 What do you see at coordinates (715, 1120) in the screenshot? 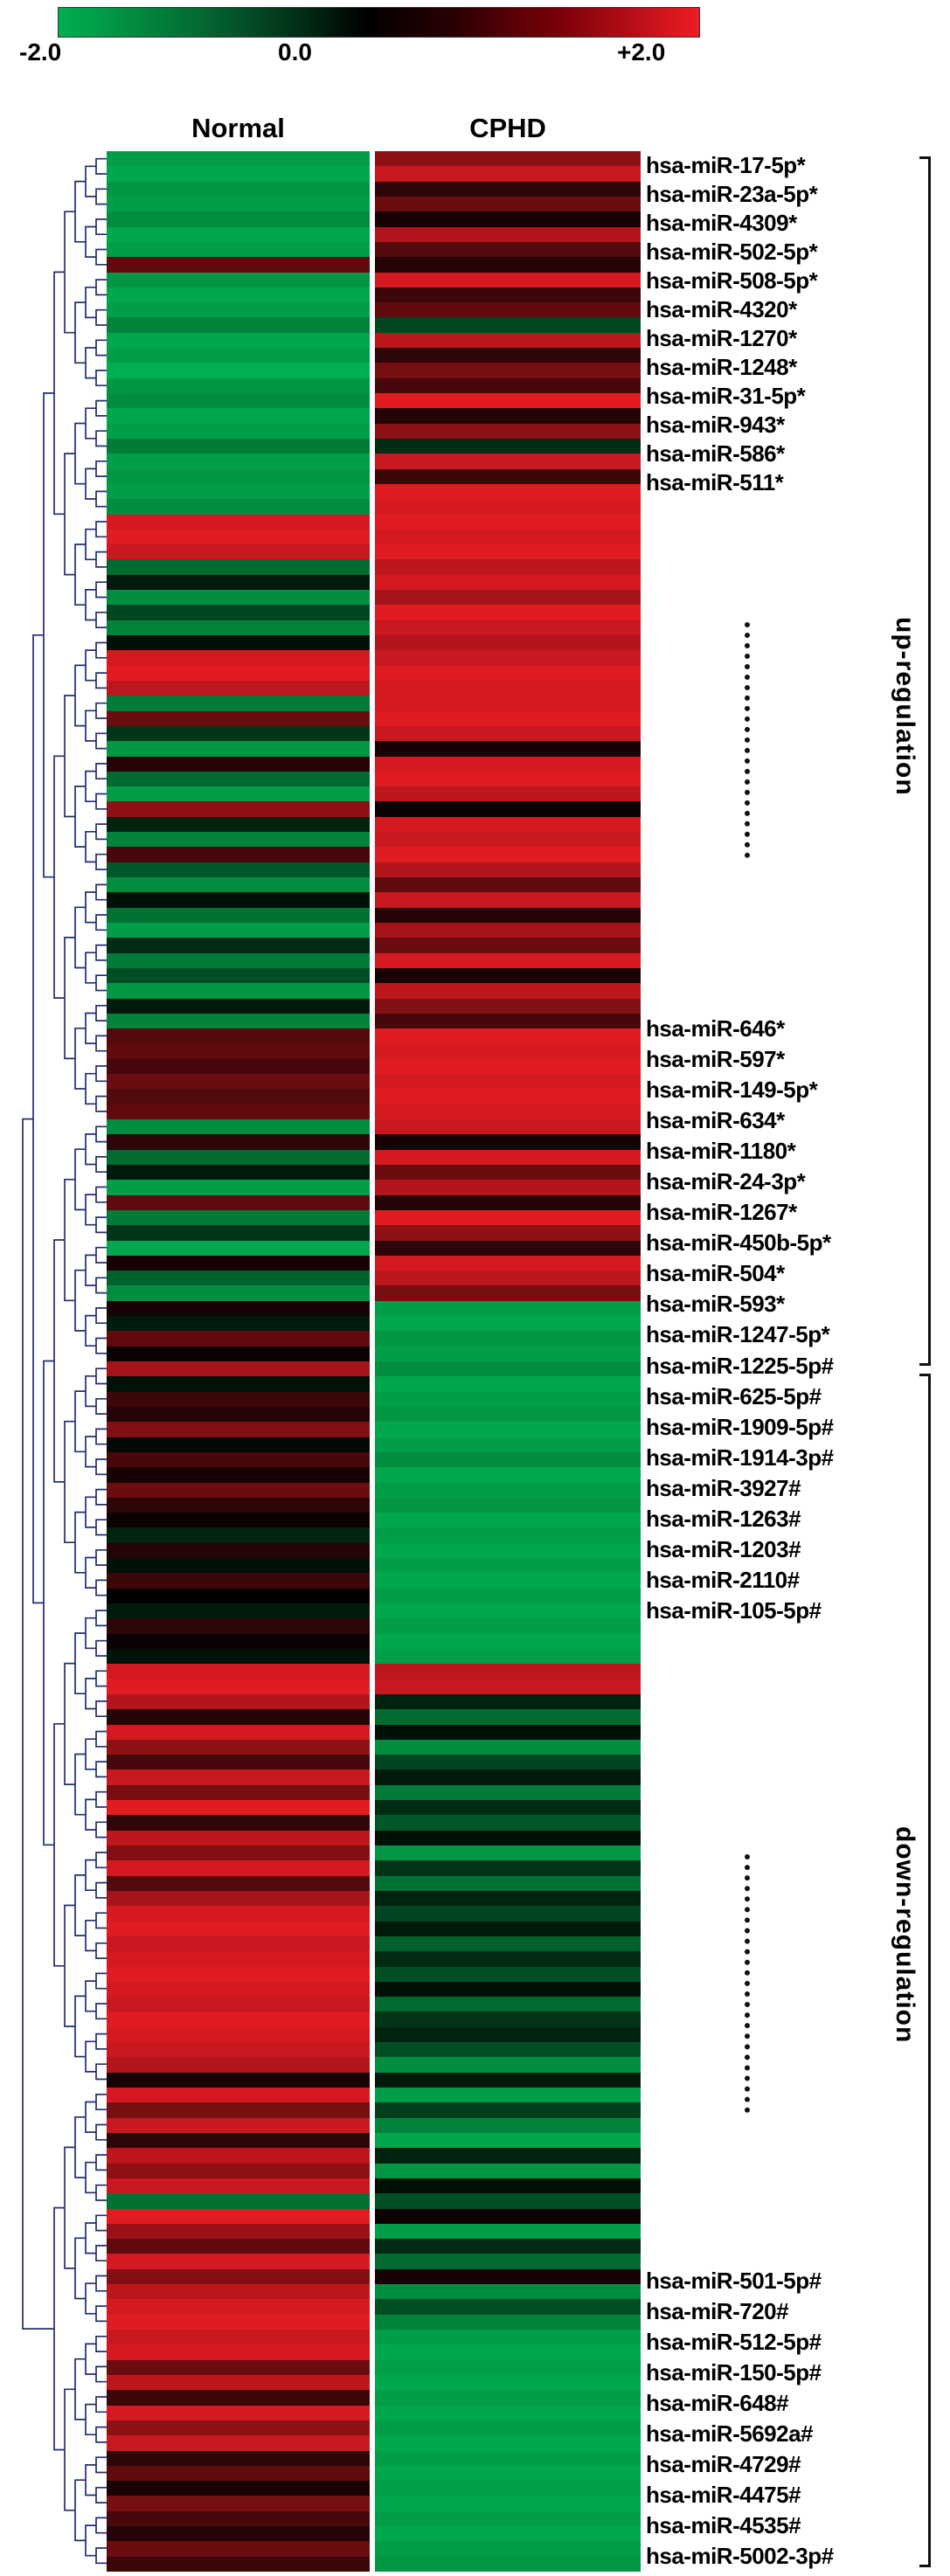
I see `mirna-label: hsa-miR-634*` at bounding box center [715, 1120].